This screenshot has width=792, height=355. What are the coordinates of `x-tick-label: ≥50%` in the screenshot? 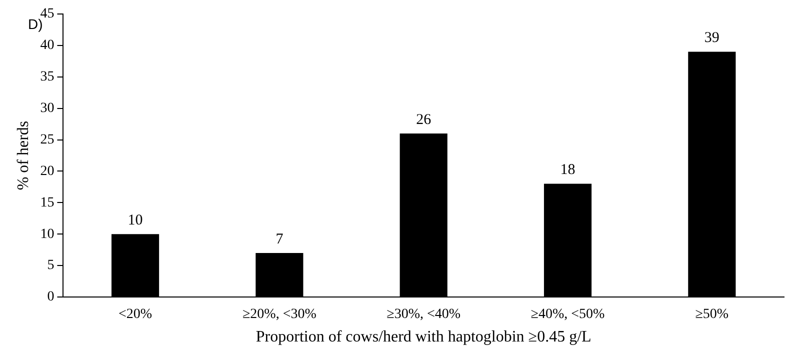 It's located at (712, 314).